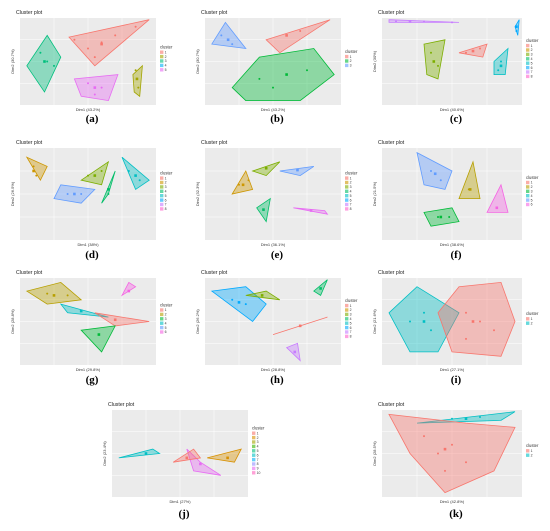 This screenshot has height=531, width=550. What do you see at coordinates (180, 501) in the screenshot?
I see `x-axis-label: Dim1 (27%)` at bounding box center [180, 501].